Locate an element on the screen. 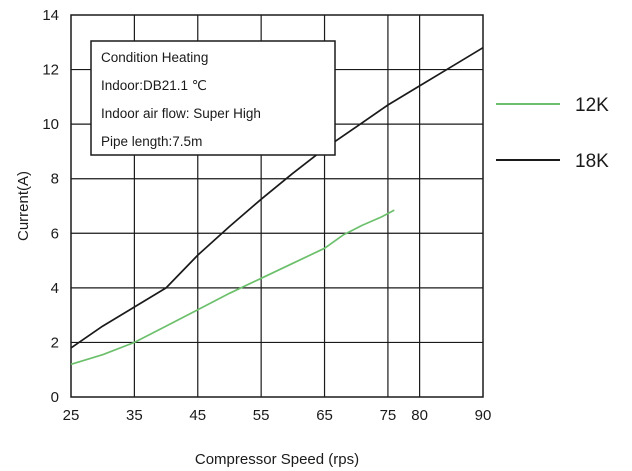 The height and width of the screenshot is (471, 632). annotation-line-4: Pipe length:7.5m is located at coordinates (151, 141).